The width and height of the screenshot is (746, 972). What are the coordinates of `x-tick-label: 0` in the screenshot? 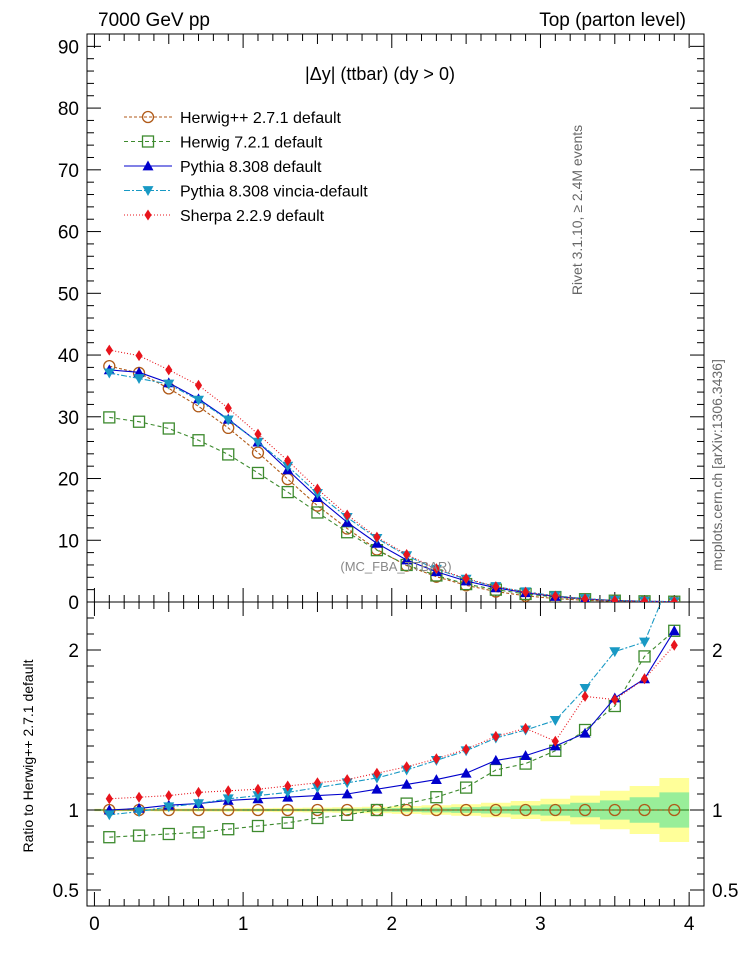 It's located at (94, 924).